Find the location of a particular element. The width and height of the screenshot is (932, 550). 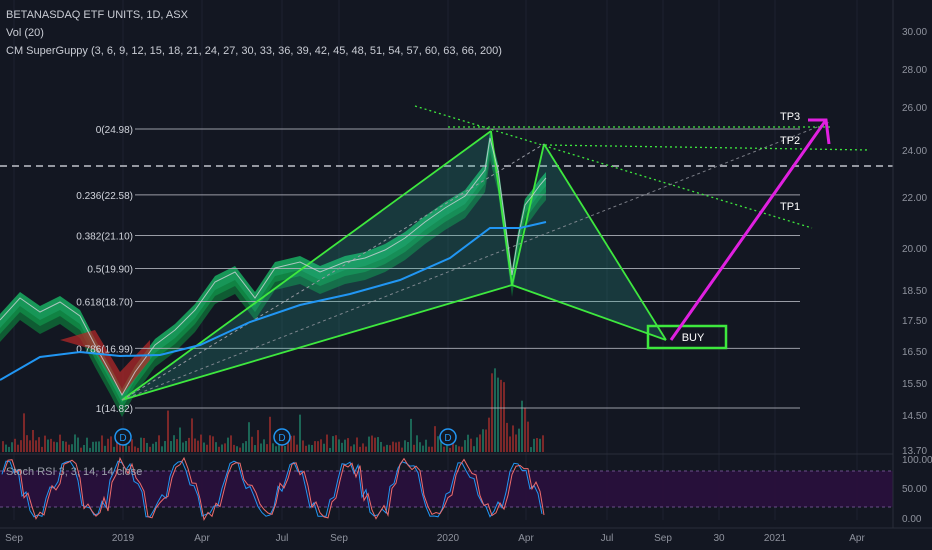

x-tick-label: Apr is located at coordinates (202, 538).